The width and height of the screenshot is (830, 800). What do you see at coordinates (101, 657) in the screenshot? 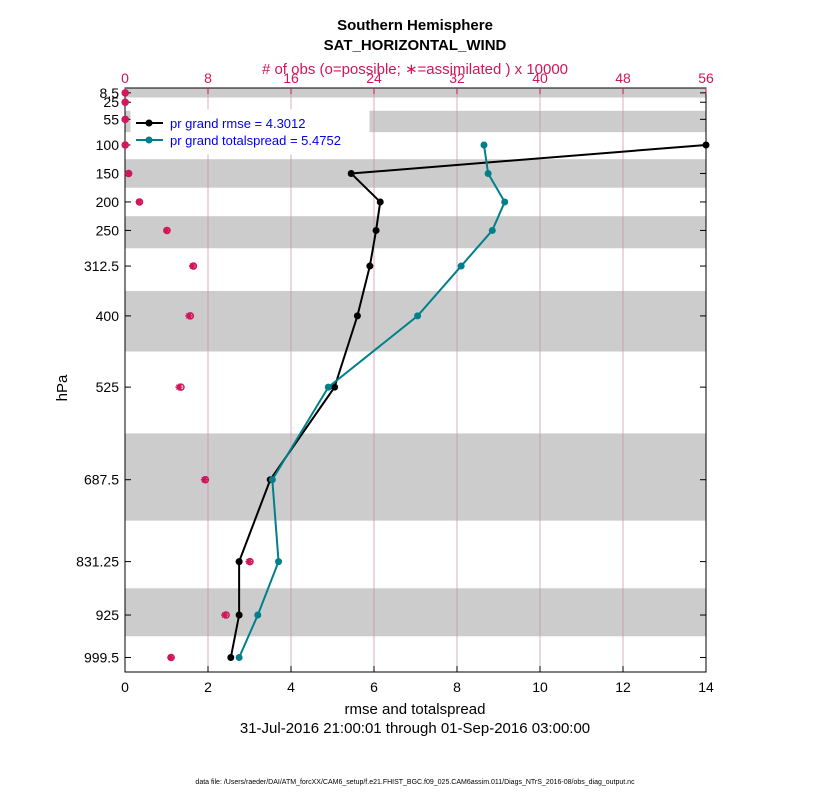
I see `y-tick-label: 999.5` at bounding box center [101, 657].